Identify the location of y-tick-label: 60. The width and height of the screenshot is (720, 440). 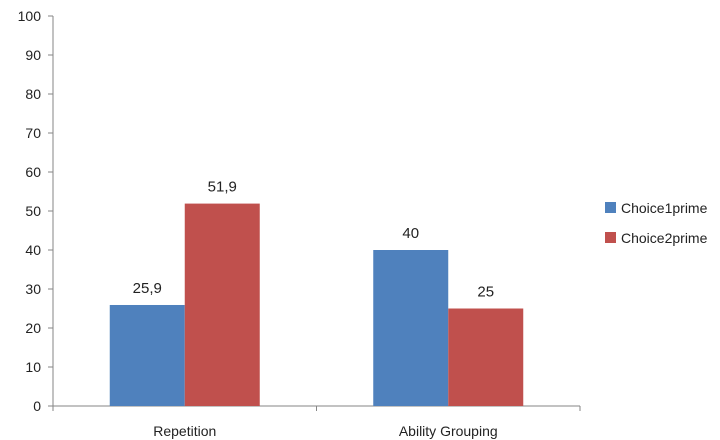
(33, 172).